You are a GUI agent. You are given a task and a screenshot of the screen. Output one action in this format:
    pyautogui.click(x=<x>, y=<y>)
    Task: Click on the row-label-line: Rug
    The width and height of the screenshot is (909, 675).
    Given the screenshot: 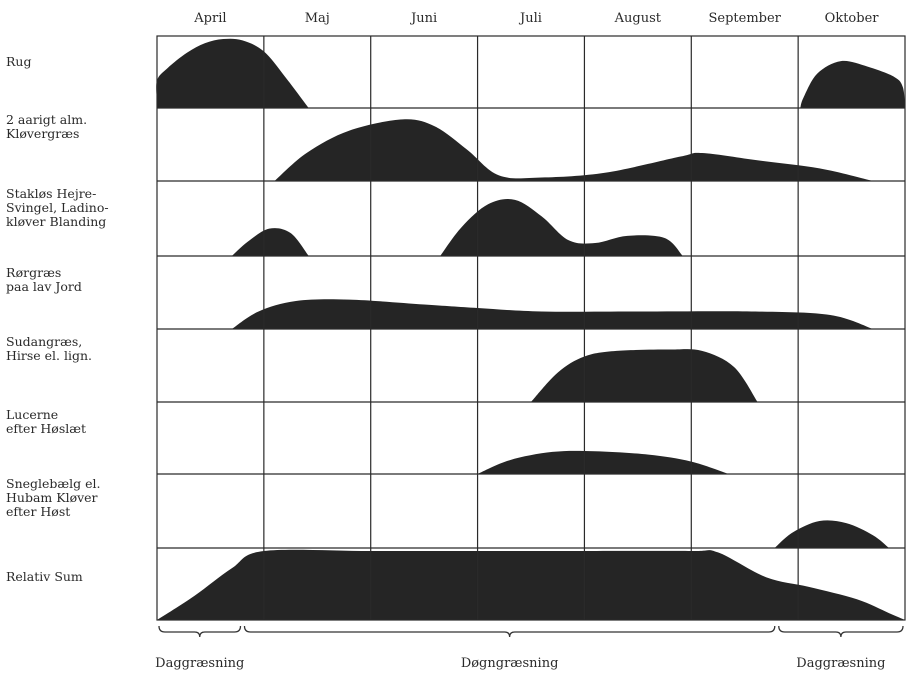 What is the action you would take?
    pyautogui.click(x=19, y=61)
    